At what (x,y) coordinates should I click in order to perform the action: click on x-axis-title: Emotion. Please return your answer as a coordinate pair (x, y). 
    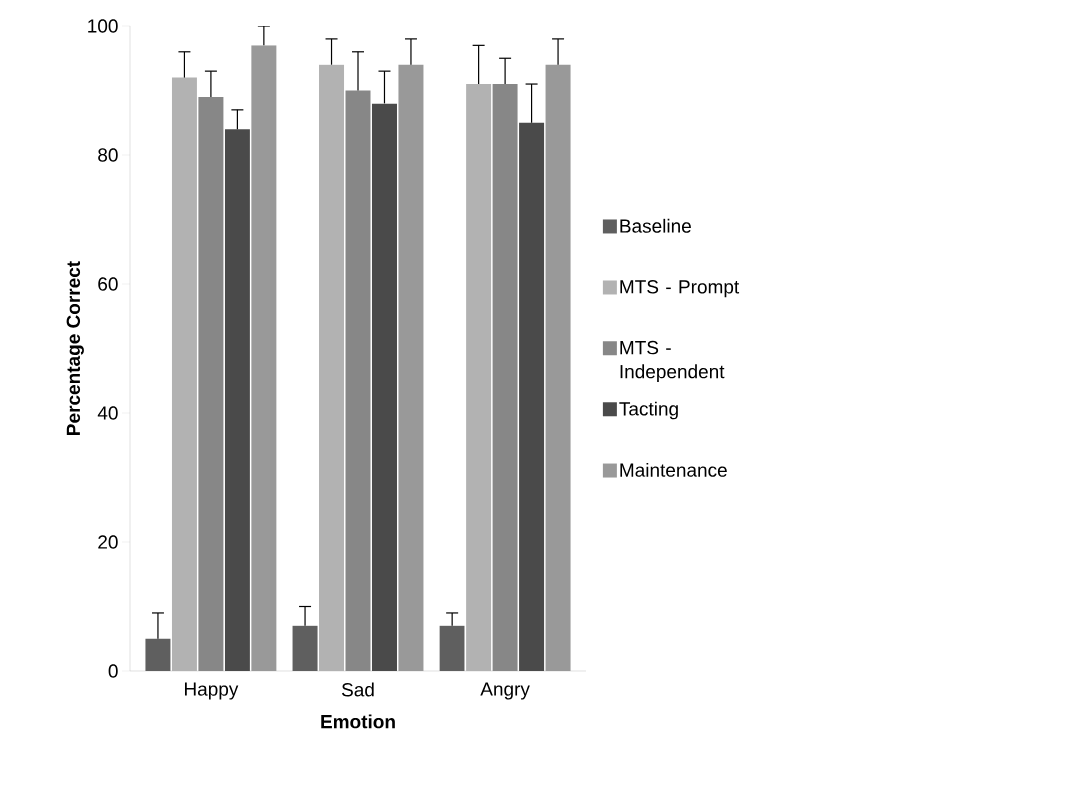
    Looking at the image, I should click on (358, 721).